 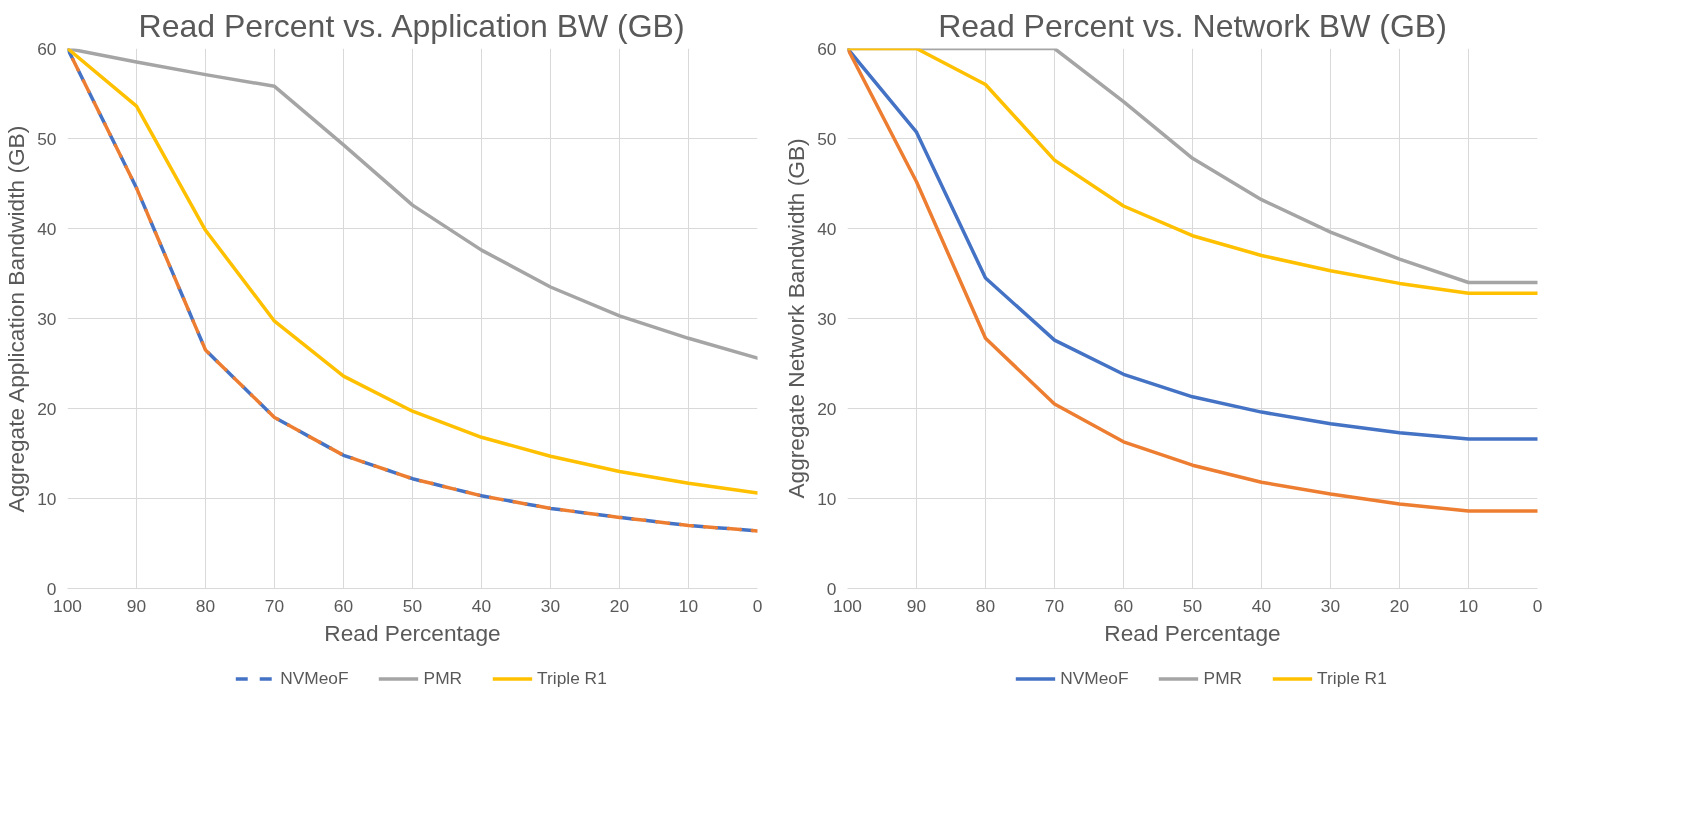 What do you see at coordinates (796, 318) in the screenshot?
I see `y-axis-title: Aggregate Network Bandwidth (GB)` at bounding box center [796, 318].